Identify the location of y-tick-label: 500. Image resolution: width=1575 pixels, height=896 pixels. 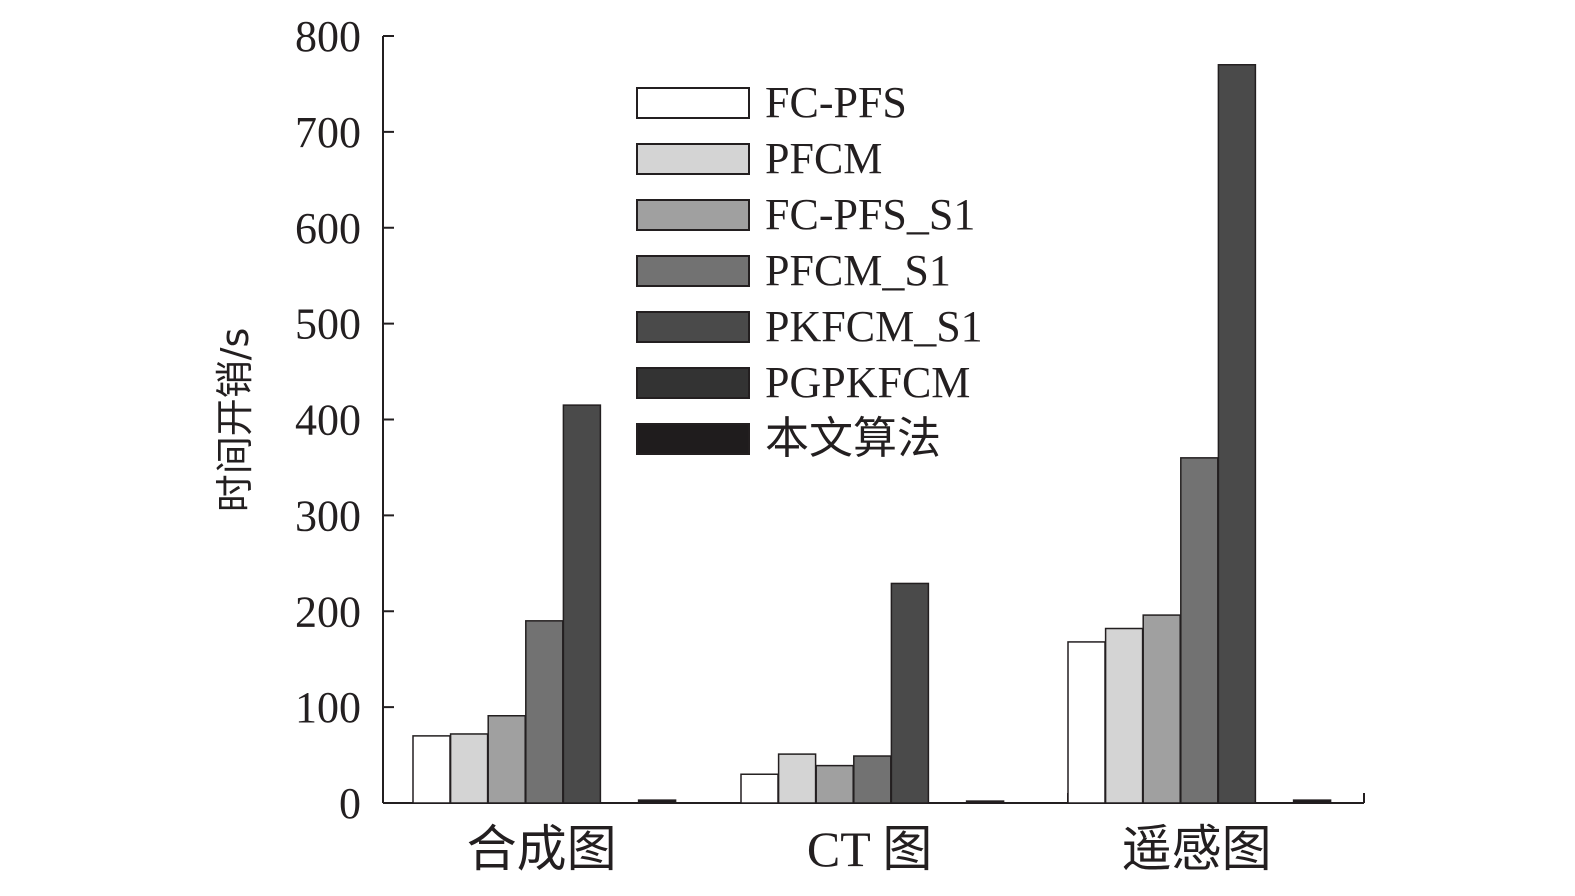
(328, 324).